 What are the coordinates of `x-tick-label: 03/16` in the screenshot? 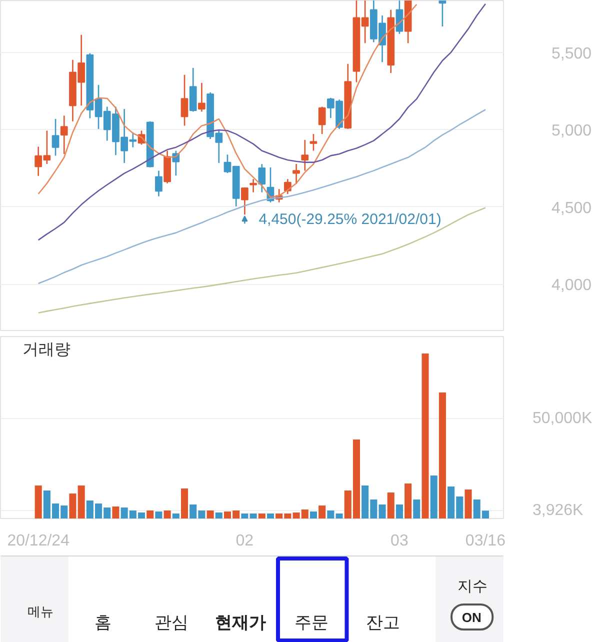 It's located at (485, 541).